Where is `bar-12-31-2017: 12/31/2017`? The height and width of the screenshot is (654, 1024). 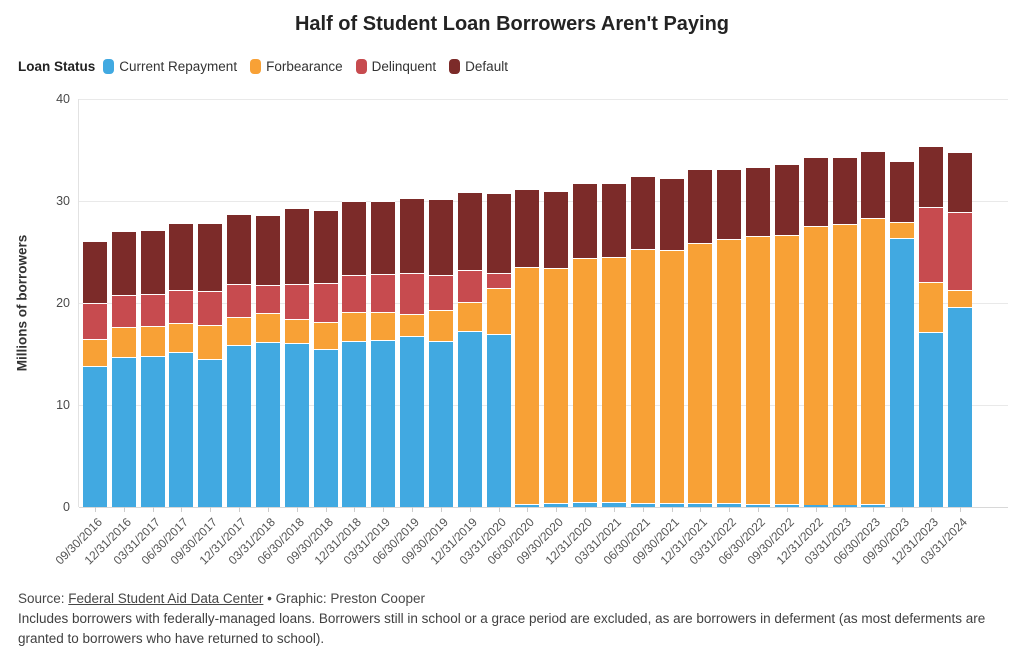
bar-12-31-2017: 12/31/2017 is located at coordinates (224, 390).